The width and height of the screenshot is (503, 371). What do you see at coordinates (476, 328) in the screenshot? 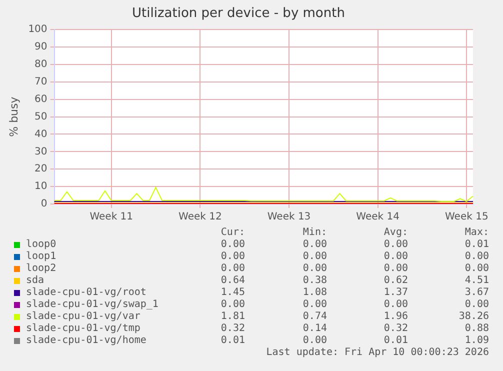
I see `text: 0.88` at bounding box center [476, 328].